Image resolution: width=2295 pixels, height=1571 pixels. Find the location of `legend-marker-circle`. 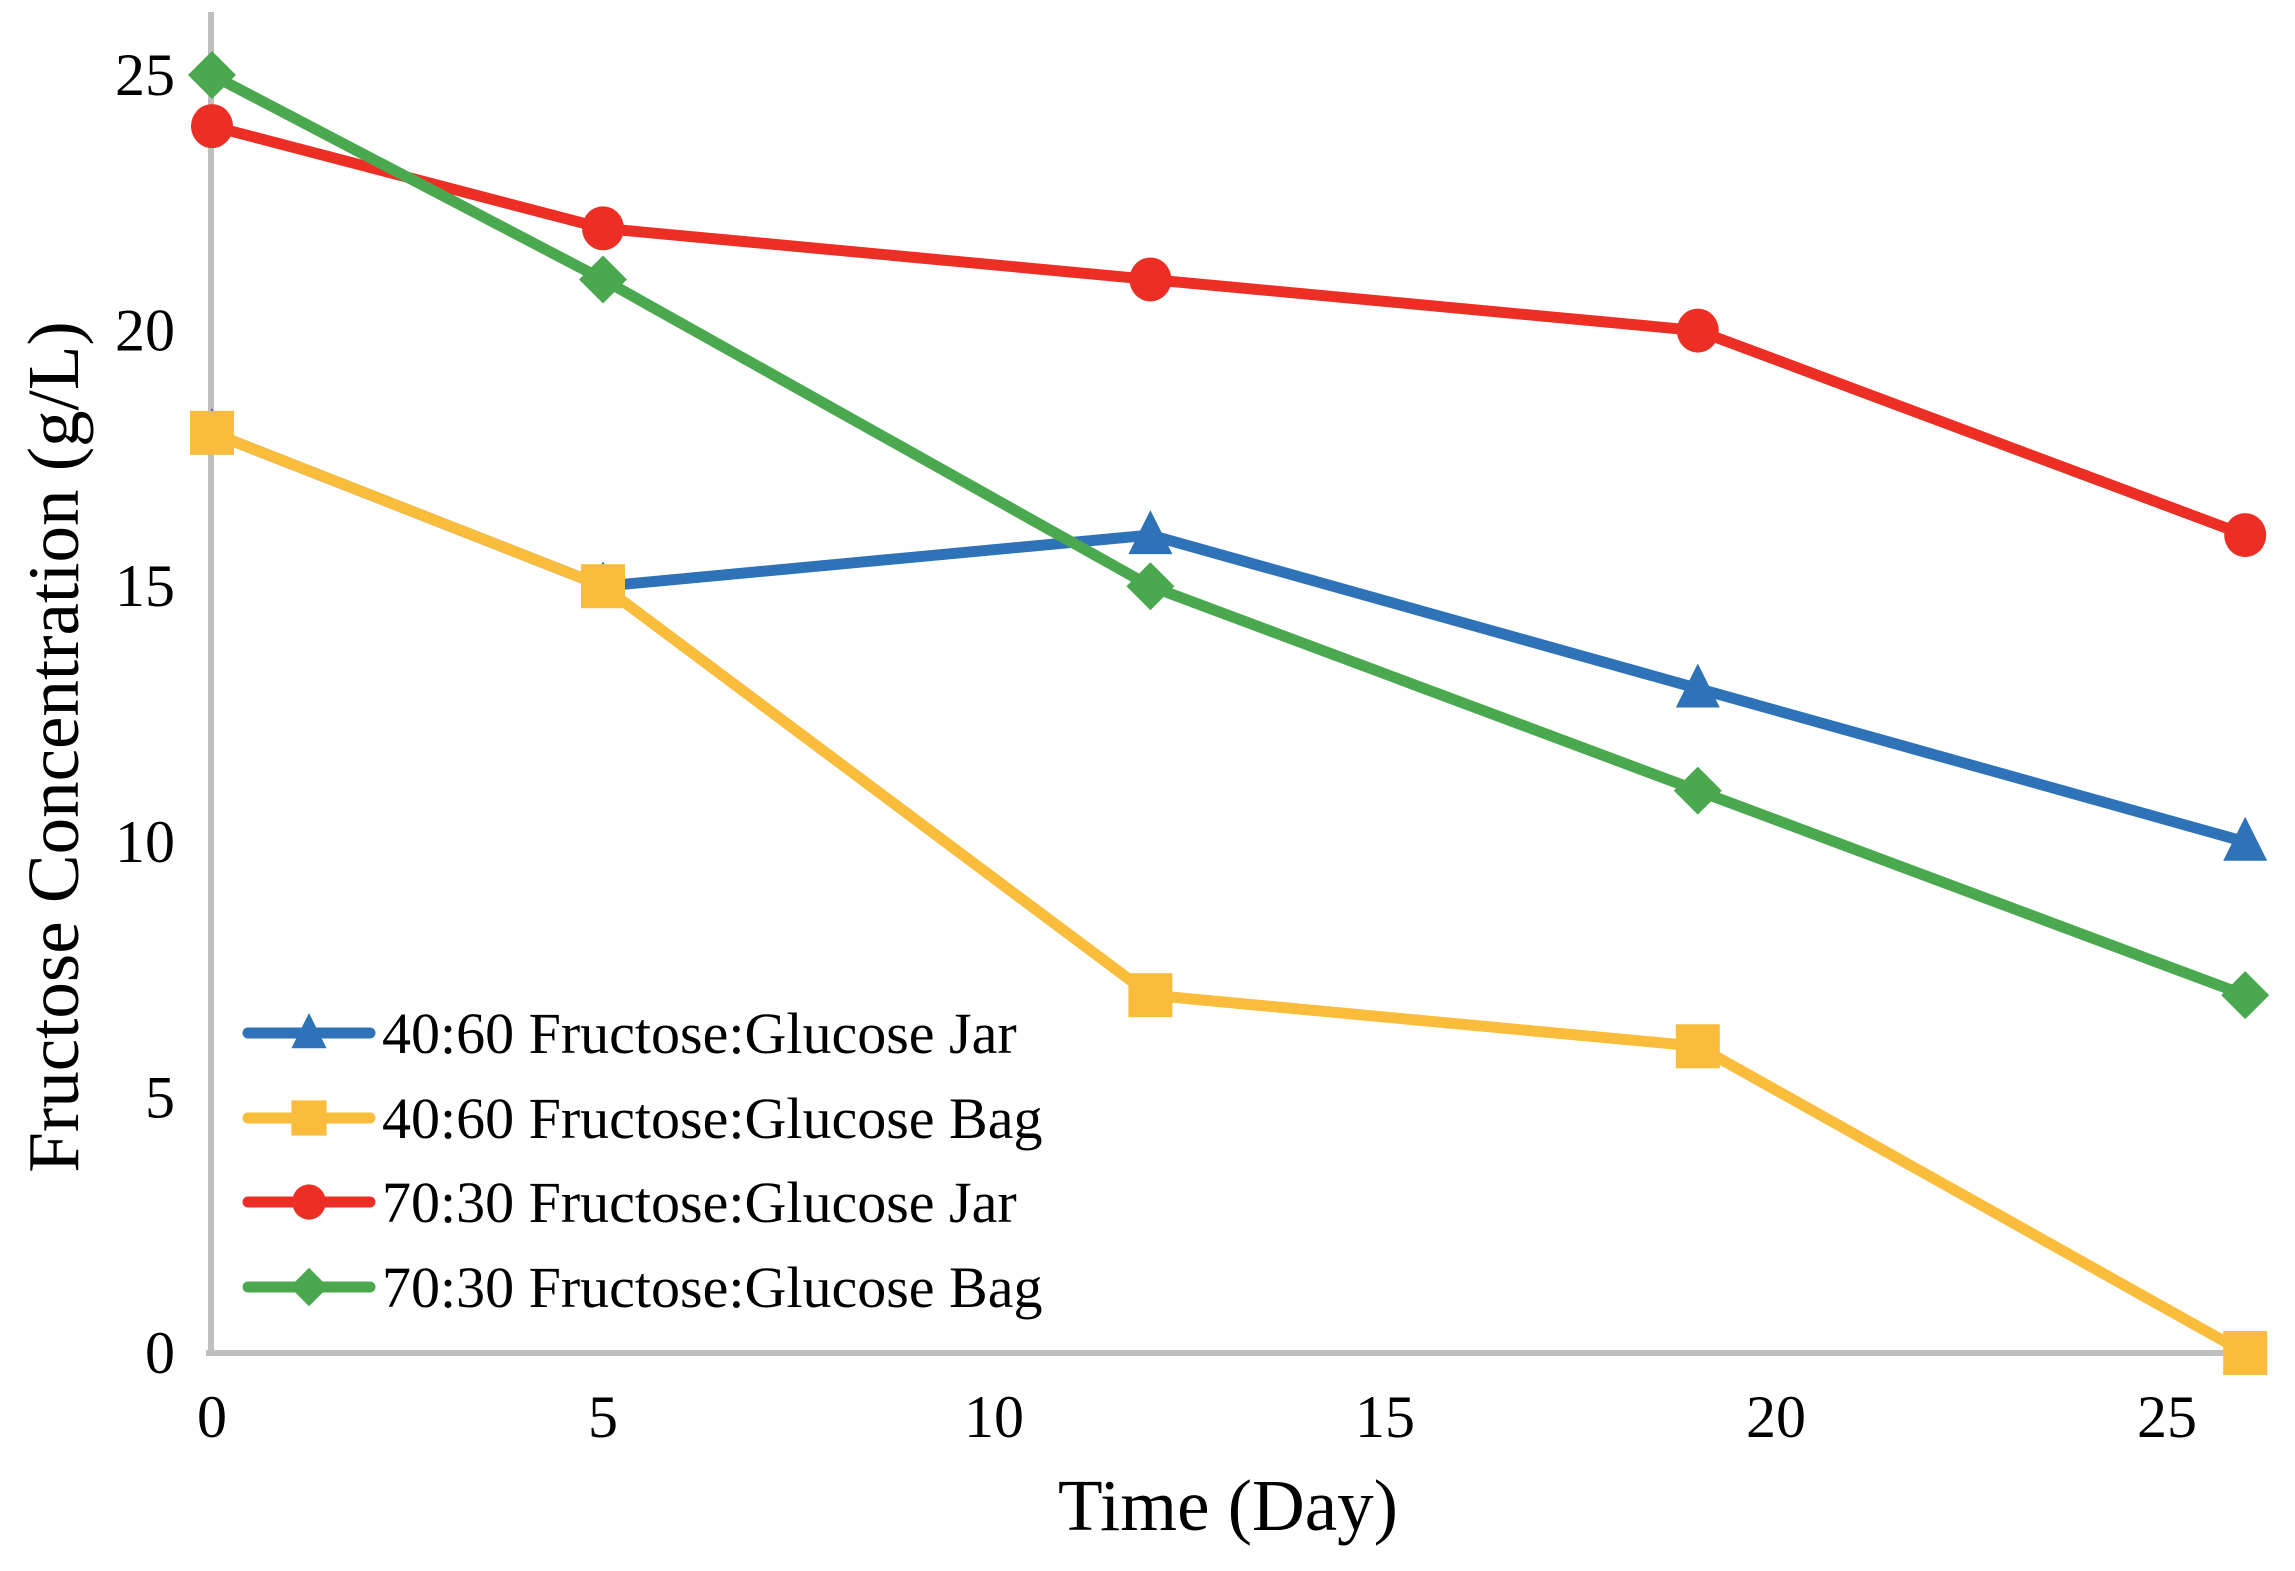

legend-marker-circle is located at coordinates (309, 1202).